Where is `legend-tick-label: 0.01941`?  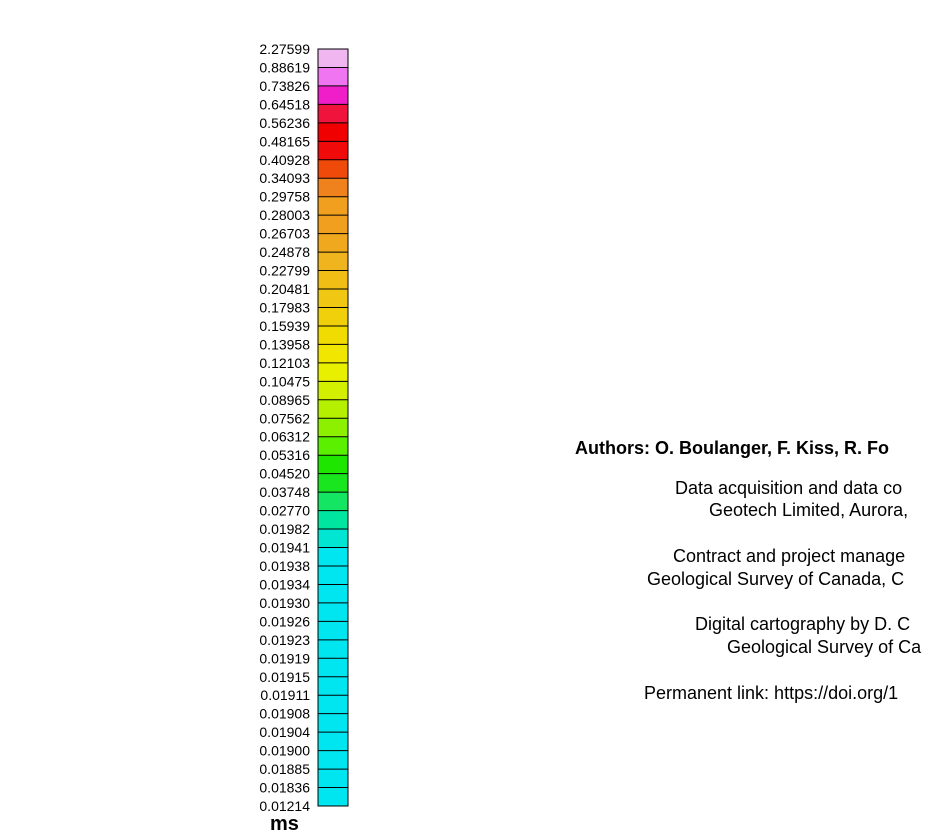 legend-tick-label: 0.01941 is located at coordinates (284, 548).